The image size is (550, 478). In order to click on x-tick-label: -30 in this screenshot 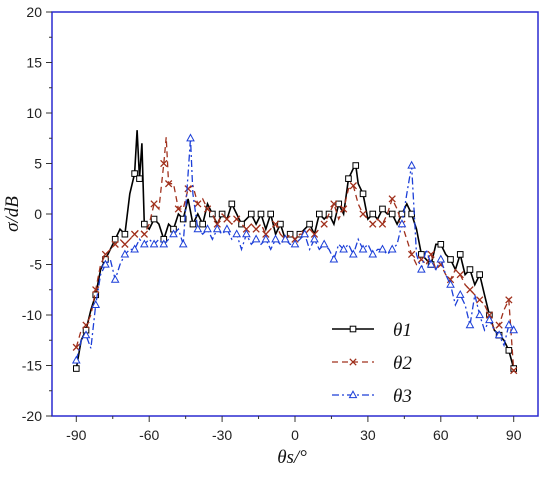, I will do `click(222, 435)`.